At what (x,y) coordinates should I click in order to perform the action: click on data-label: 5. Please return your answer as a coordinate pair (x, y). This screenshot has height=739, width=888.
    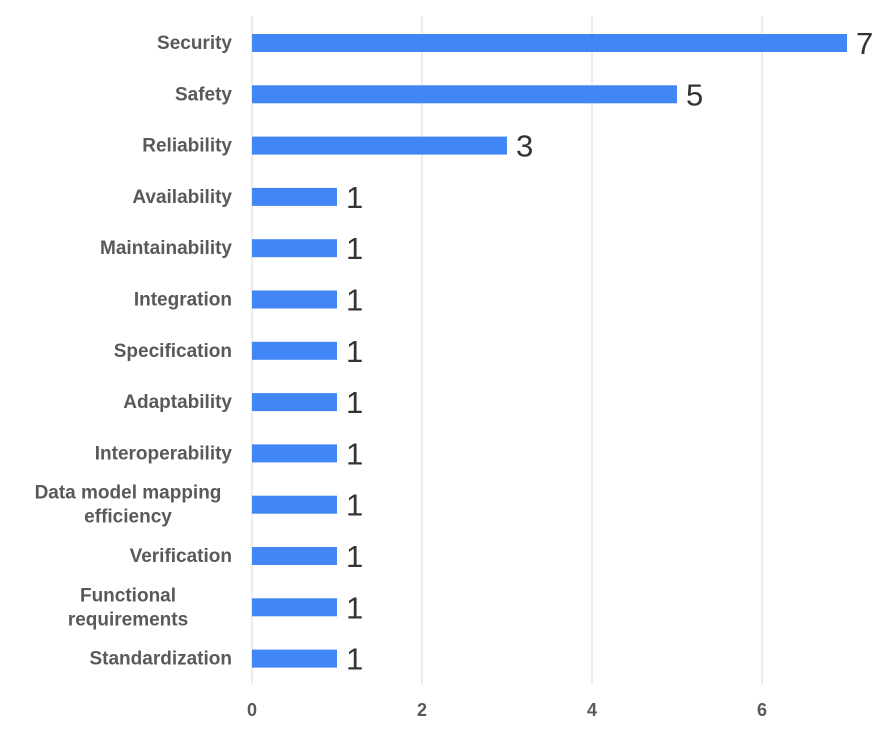
    Looking at the image, I should click on (694, 94).